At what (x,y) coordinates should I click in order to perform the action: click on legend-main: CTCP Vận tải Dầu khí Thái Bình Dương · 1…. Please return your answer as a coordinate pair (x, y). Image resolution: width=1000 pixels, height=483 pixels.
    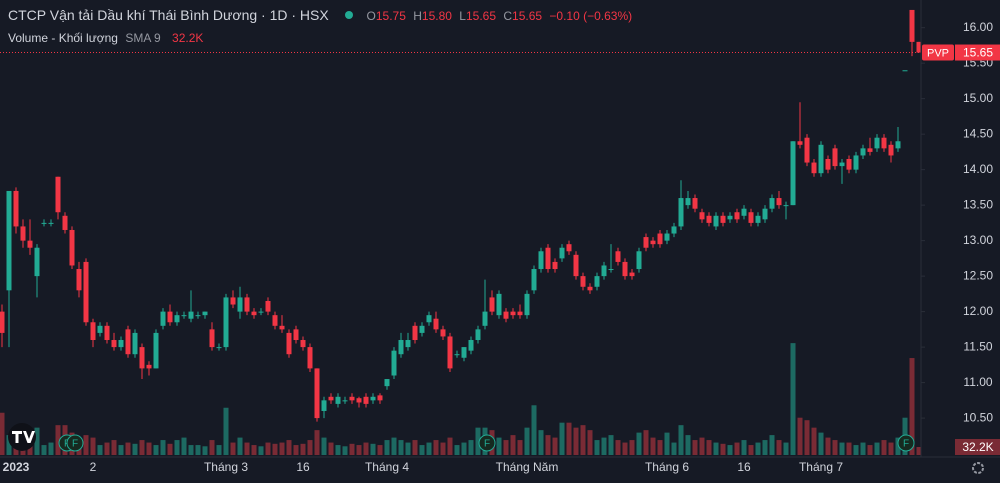
    Looking at the image, I should click on (324, 15).